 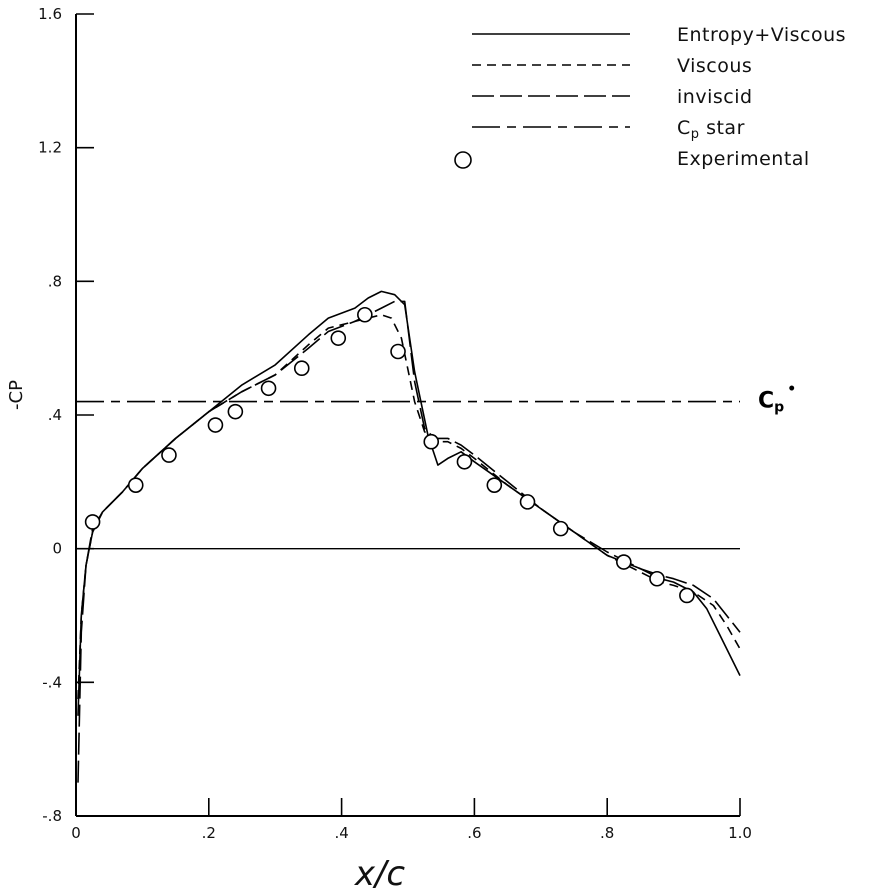 I want to click on y-tick-label: .4, so click(x=55, y=415).